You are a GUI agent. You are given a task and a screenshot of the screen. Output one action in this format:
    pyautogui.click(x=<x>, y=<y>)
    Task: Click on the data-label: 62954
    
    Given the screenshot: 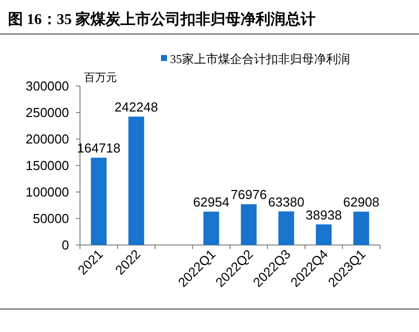 What is the action you would take?
    pyautogui.click(x=211, y=202)
    